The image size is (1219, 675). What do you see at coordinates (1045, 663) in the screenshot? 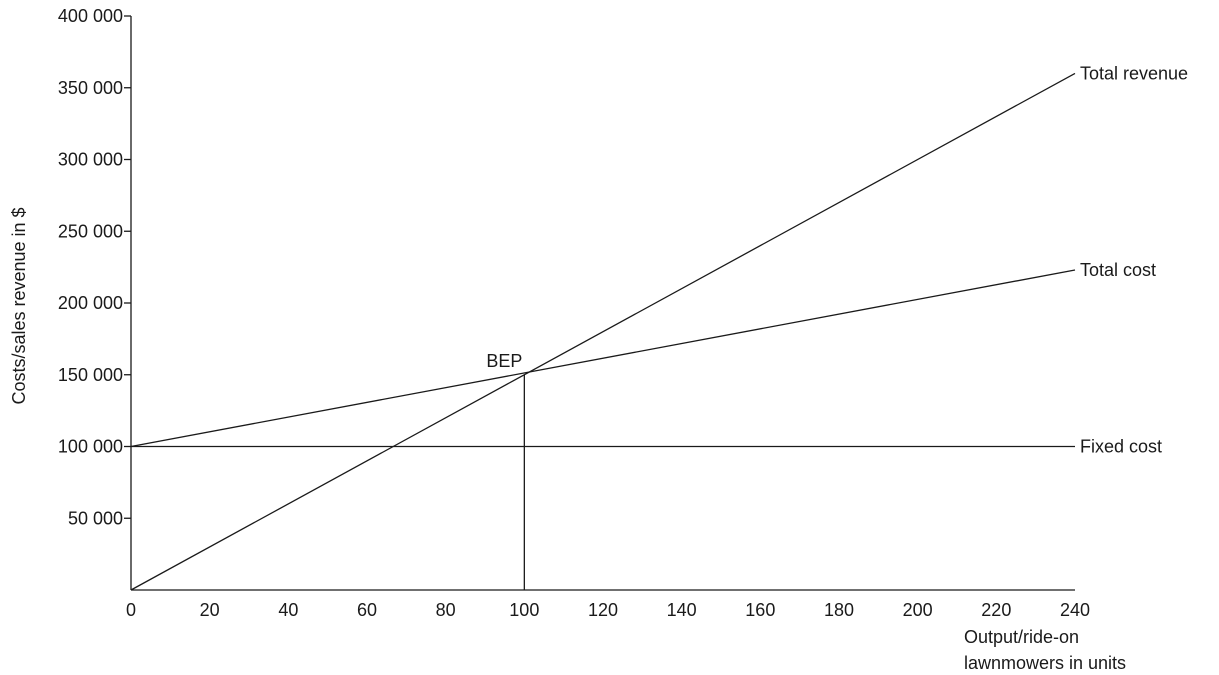
I see `x-axis-title-line-2: lawnmowers in units` at bounding box center [1045, 663].